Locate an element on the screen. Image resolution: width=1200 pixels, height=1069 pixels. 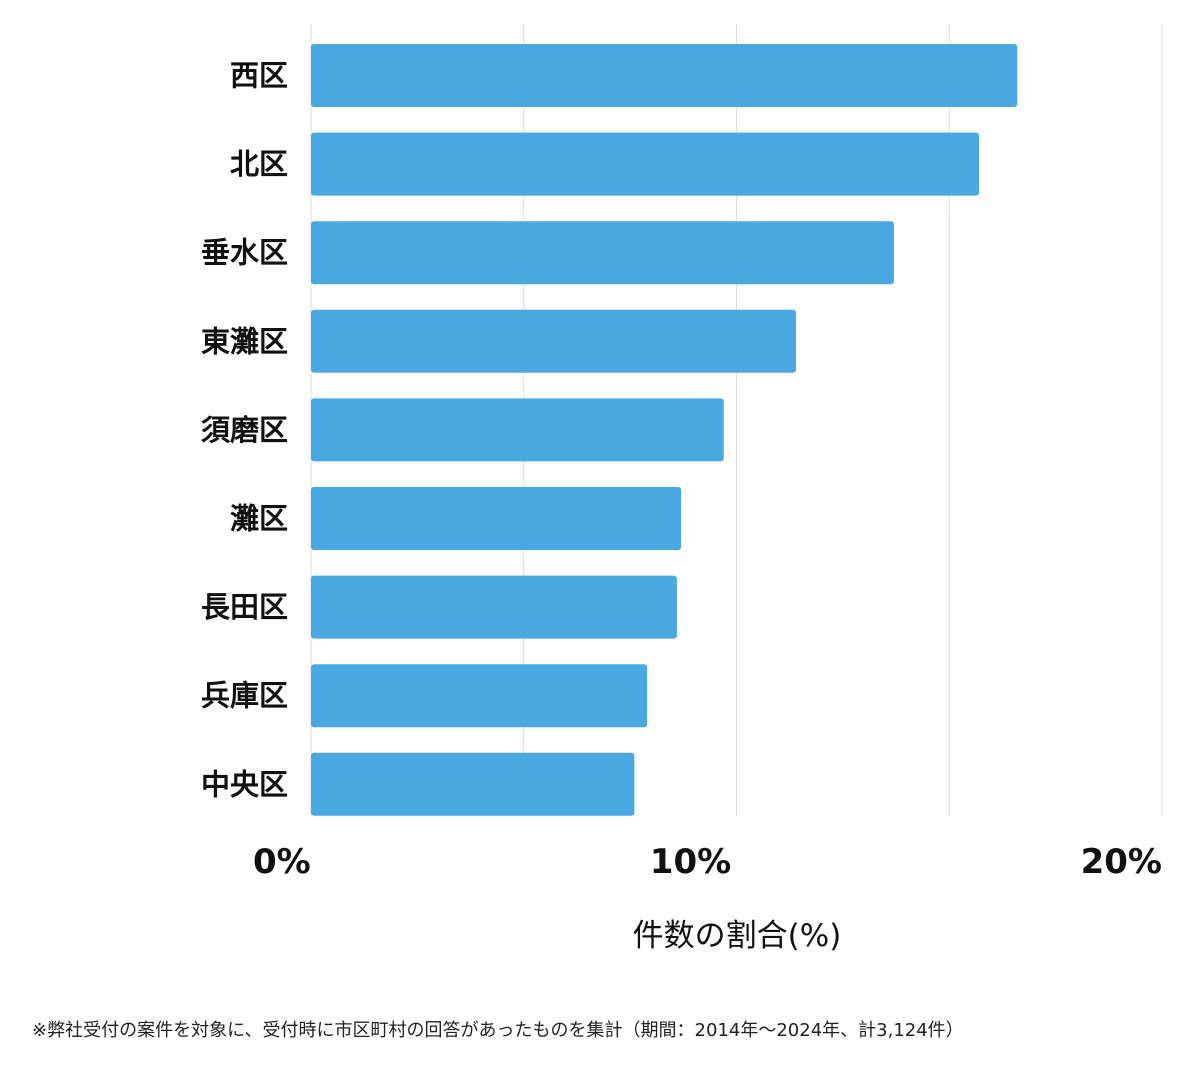
category-label: 西区 is located at coordinates (259, 76).